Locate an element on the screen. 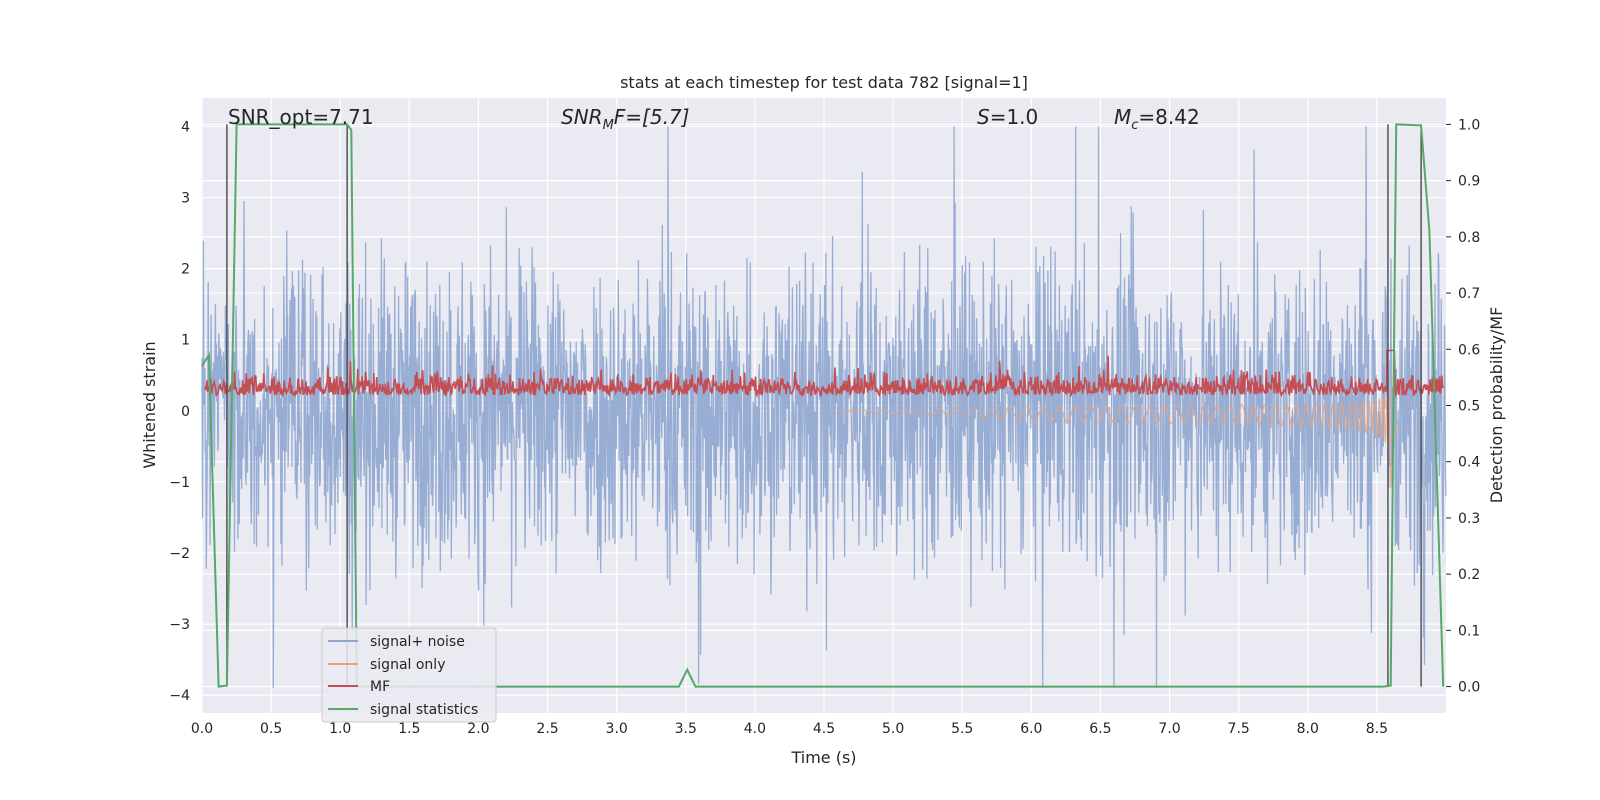  series-signal-only is located at coordinates (1118, 439).